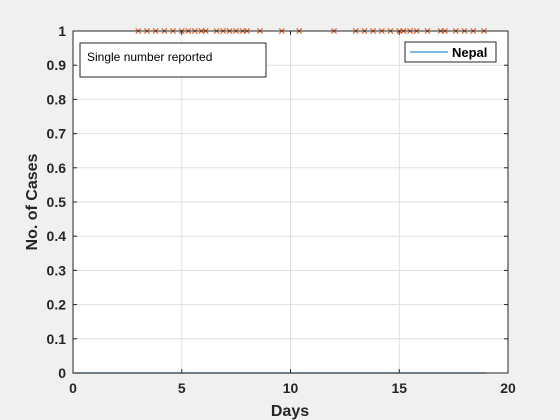 The height and width of the screenshot is (420, 560). I want to click on x-axis-title: Days, so click(290, 411).